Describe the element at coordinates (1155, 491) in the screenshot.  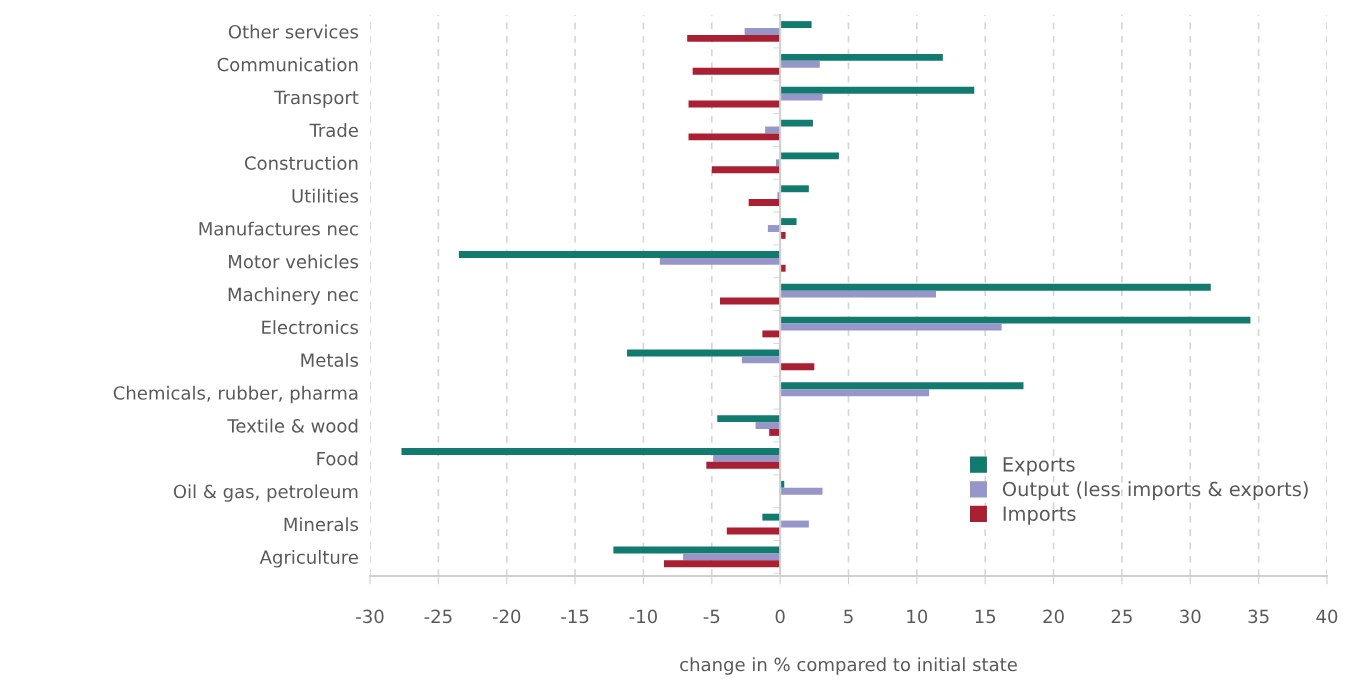
I see `legend-label: Output (less imports & exports)` at that location.